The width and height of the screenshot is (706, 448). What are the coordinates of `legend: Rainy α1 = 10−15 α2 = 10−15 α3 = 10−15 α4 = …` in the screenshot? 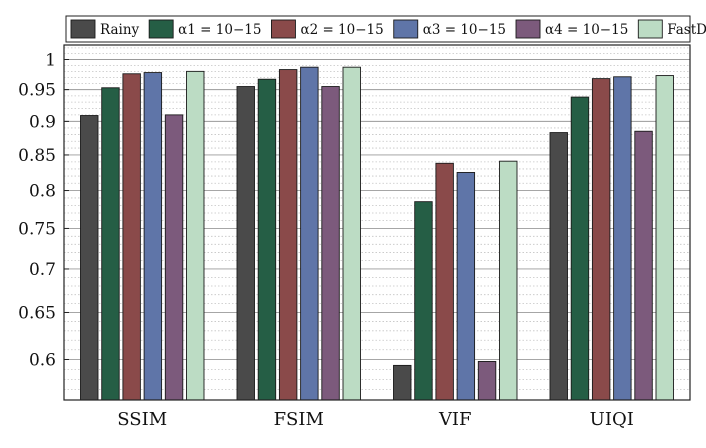 It's located at (385, 29).